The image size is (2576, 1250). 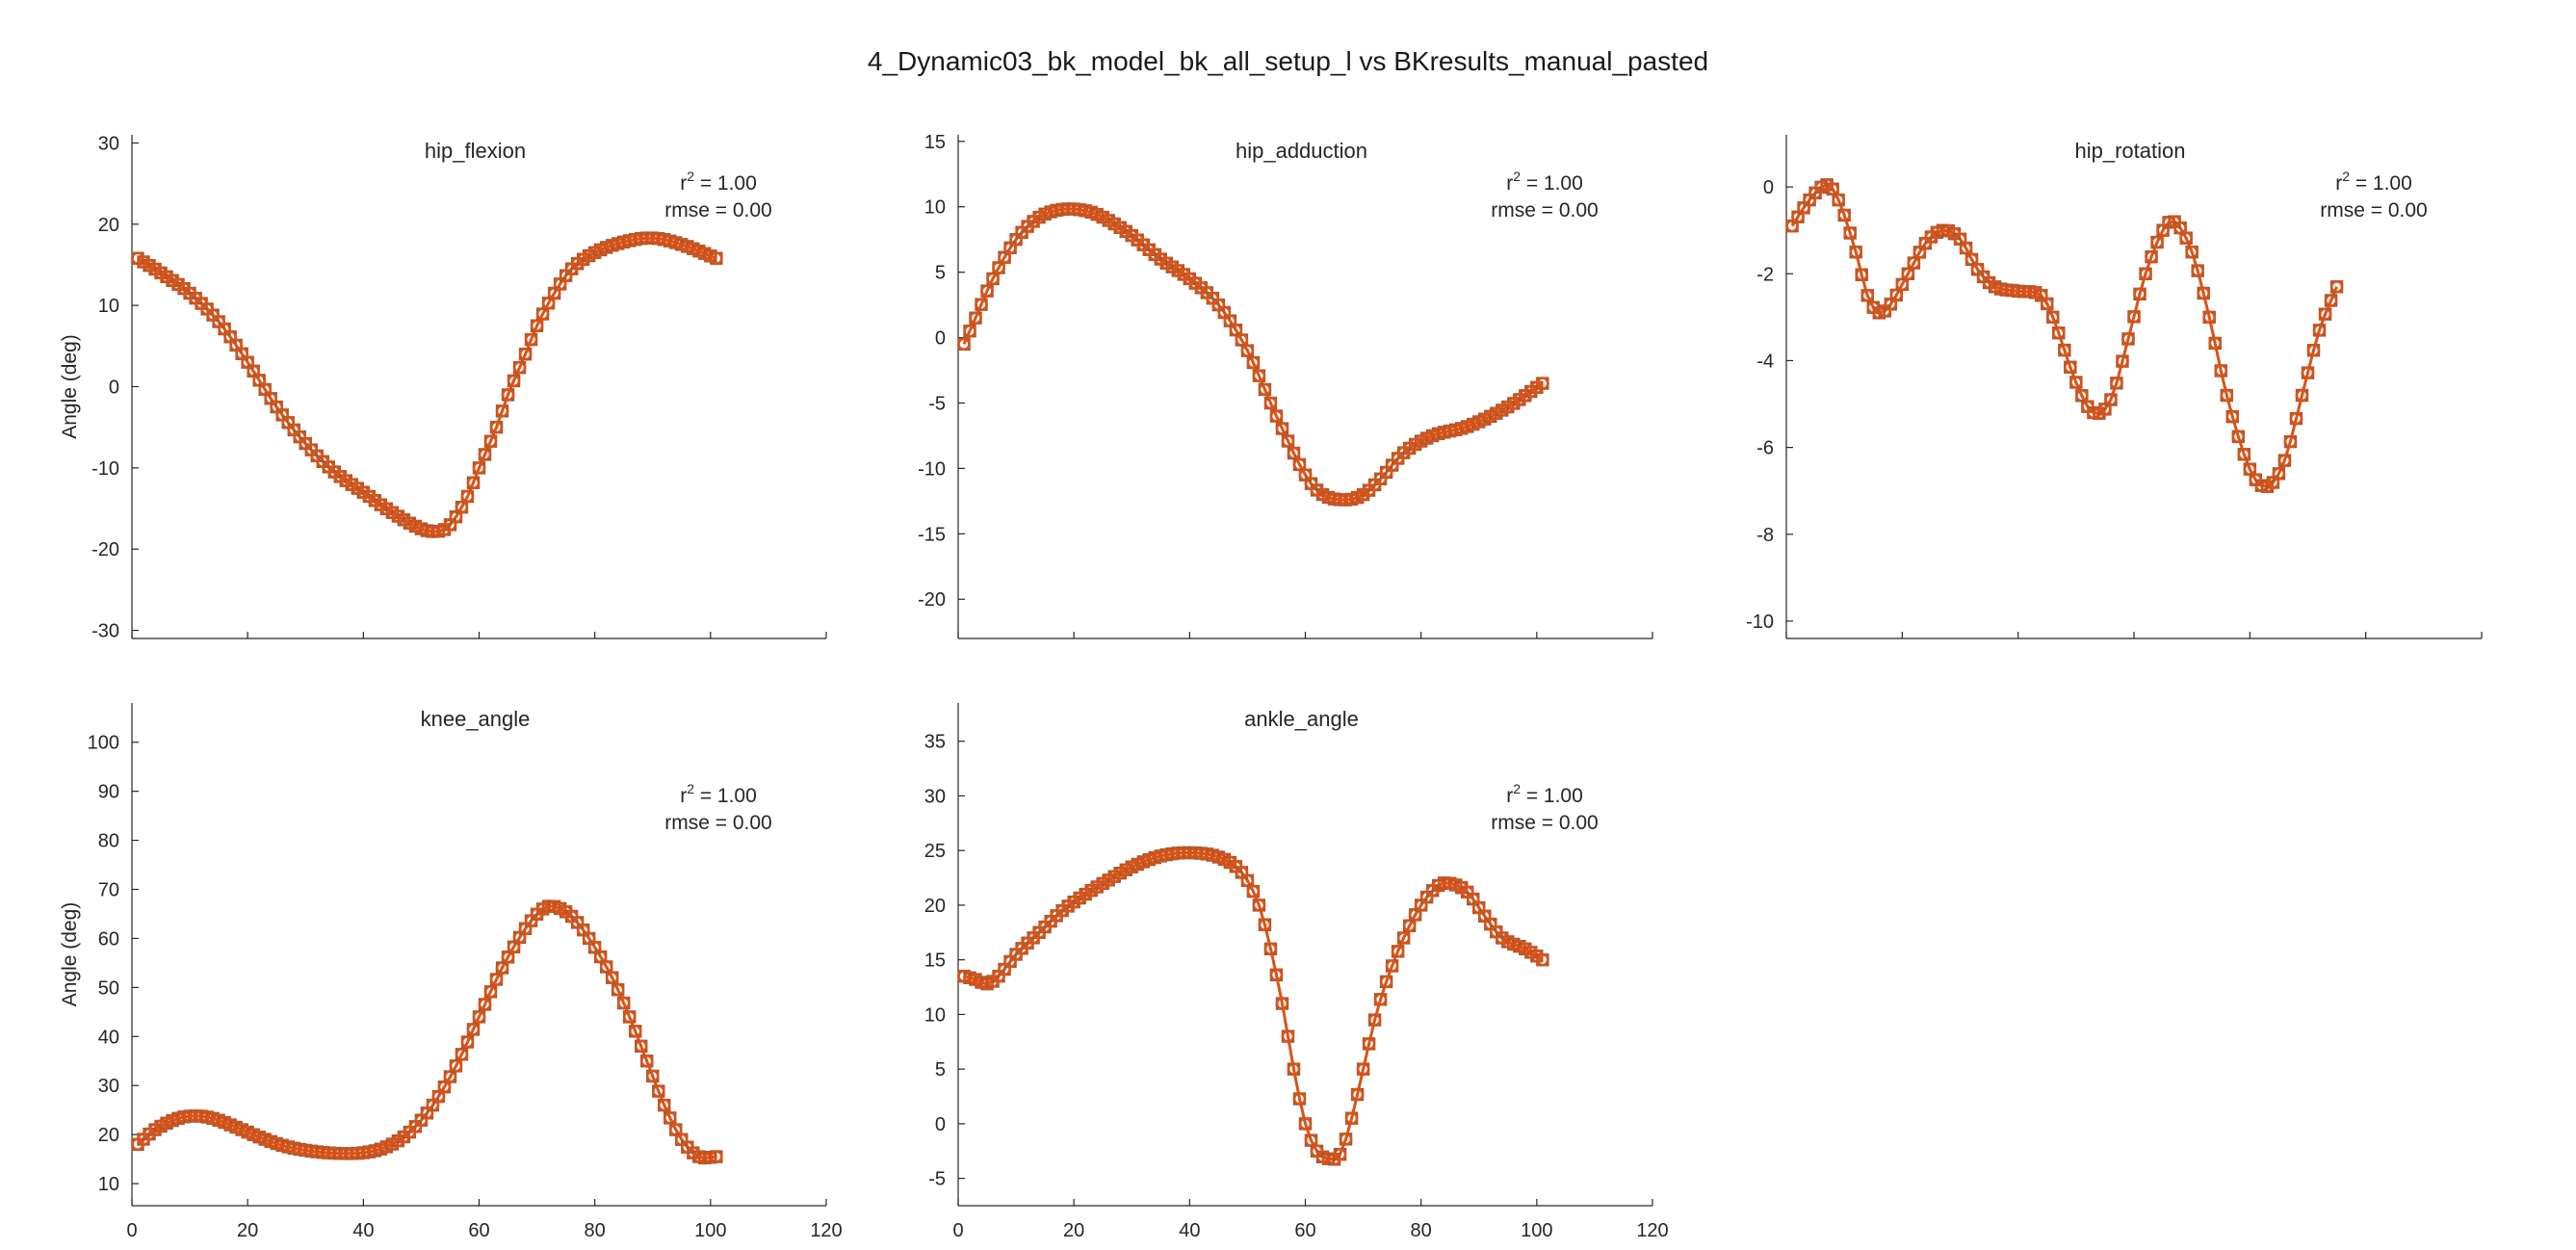 I want to click on y-tick-label: -4, so click(x=1765, y=361).